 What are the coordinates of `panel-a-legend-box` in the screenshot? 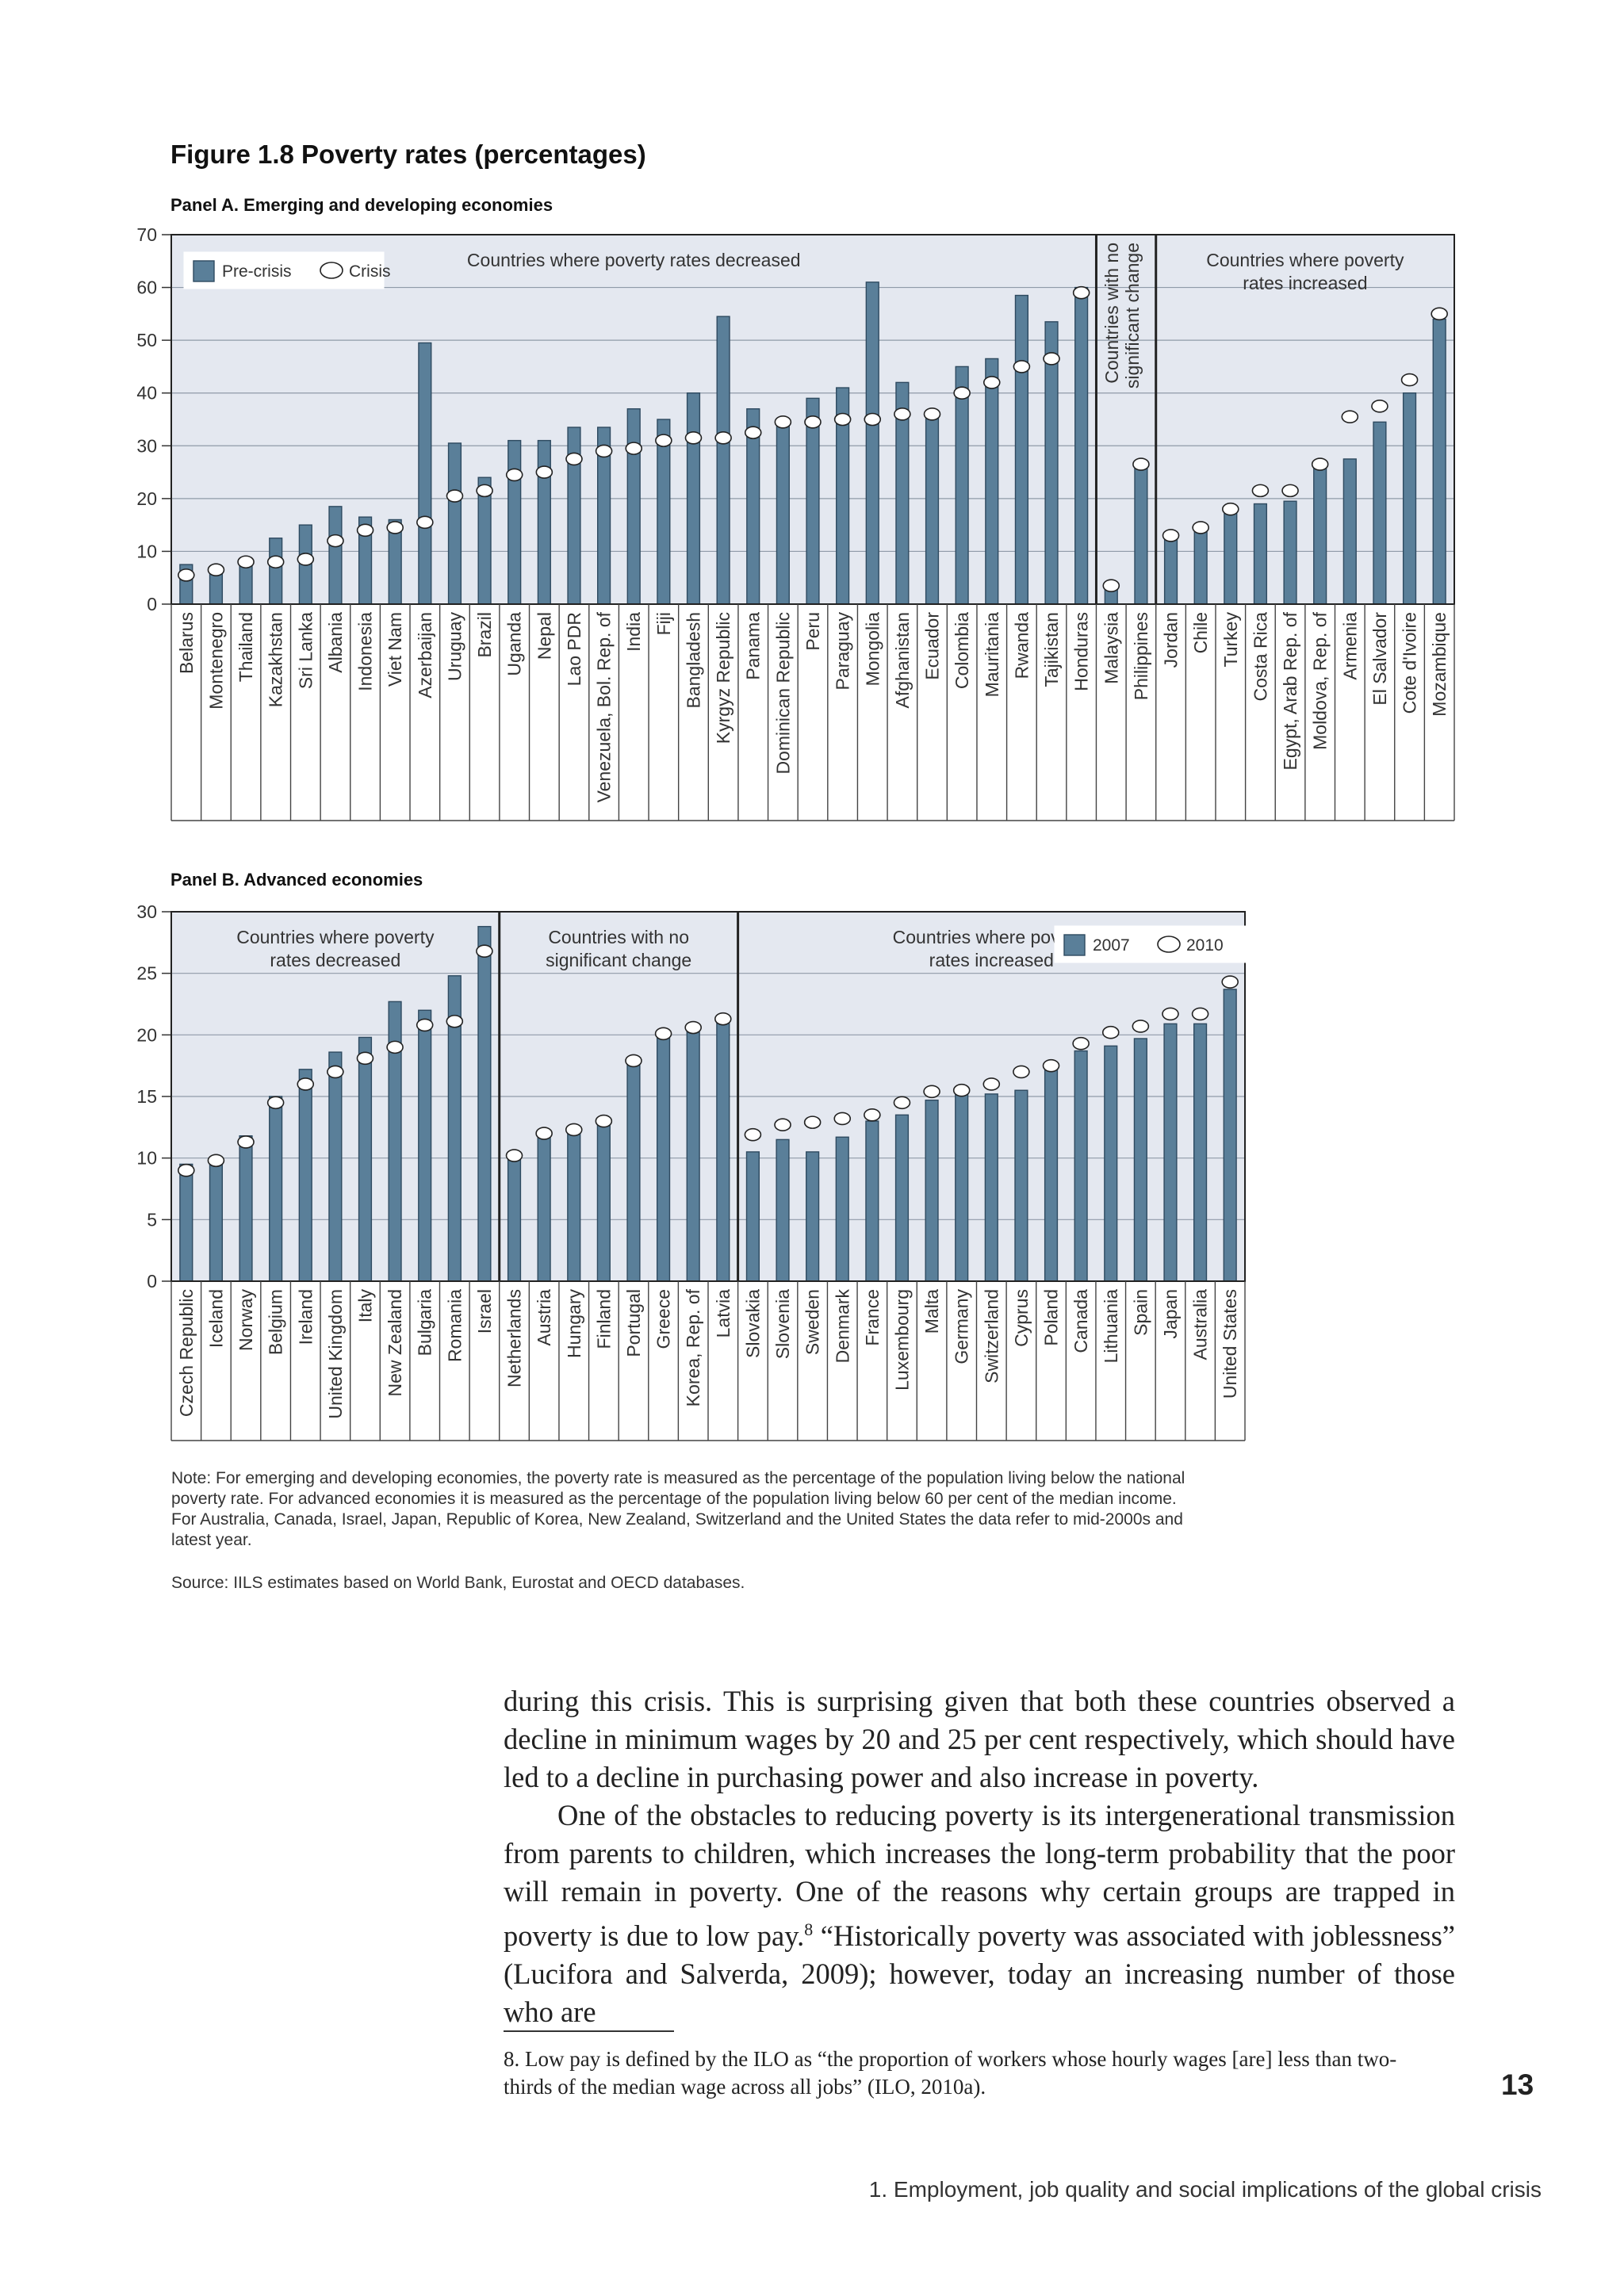 It's located at (284, 270).